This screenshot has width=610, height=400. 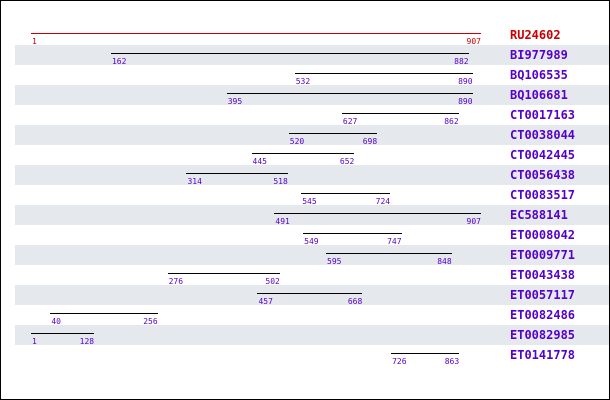 I want to click on end-position-label: 652, so click(x=347, y=161).